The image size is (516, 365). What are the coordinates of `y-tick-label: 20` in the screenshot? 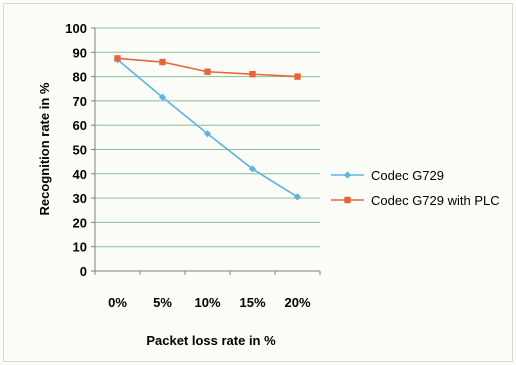 It's located at (80, 222).